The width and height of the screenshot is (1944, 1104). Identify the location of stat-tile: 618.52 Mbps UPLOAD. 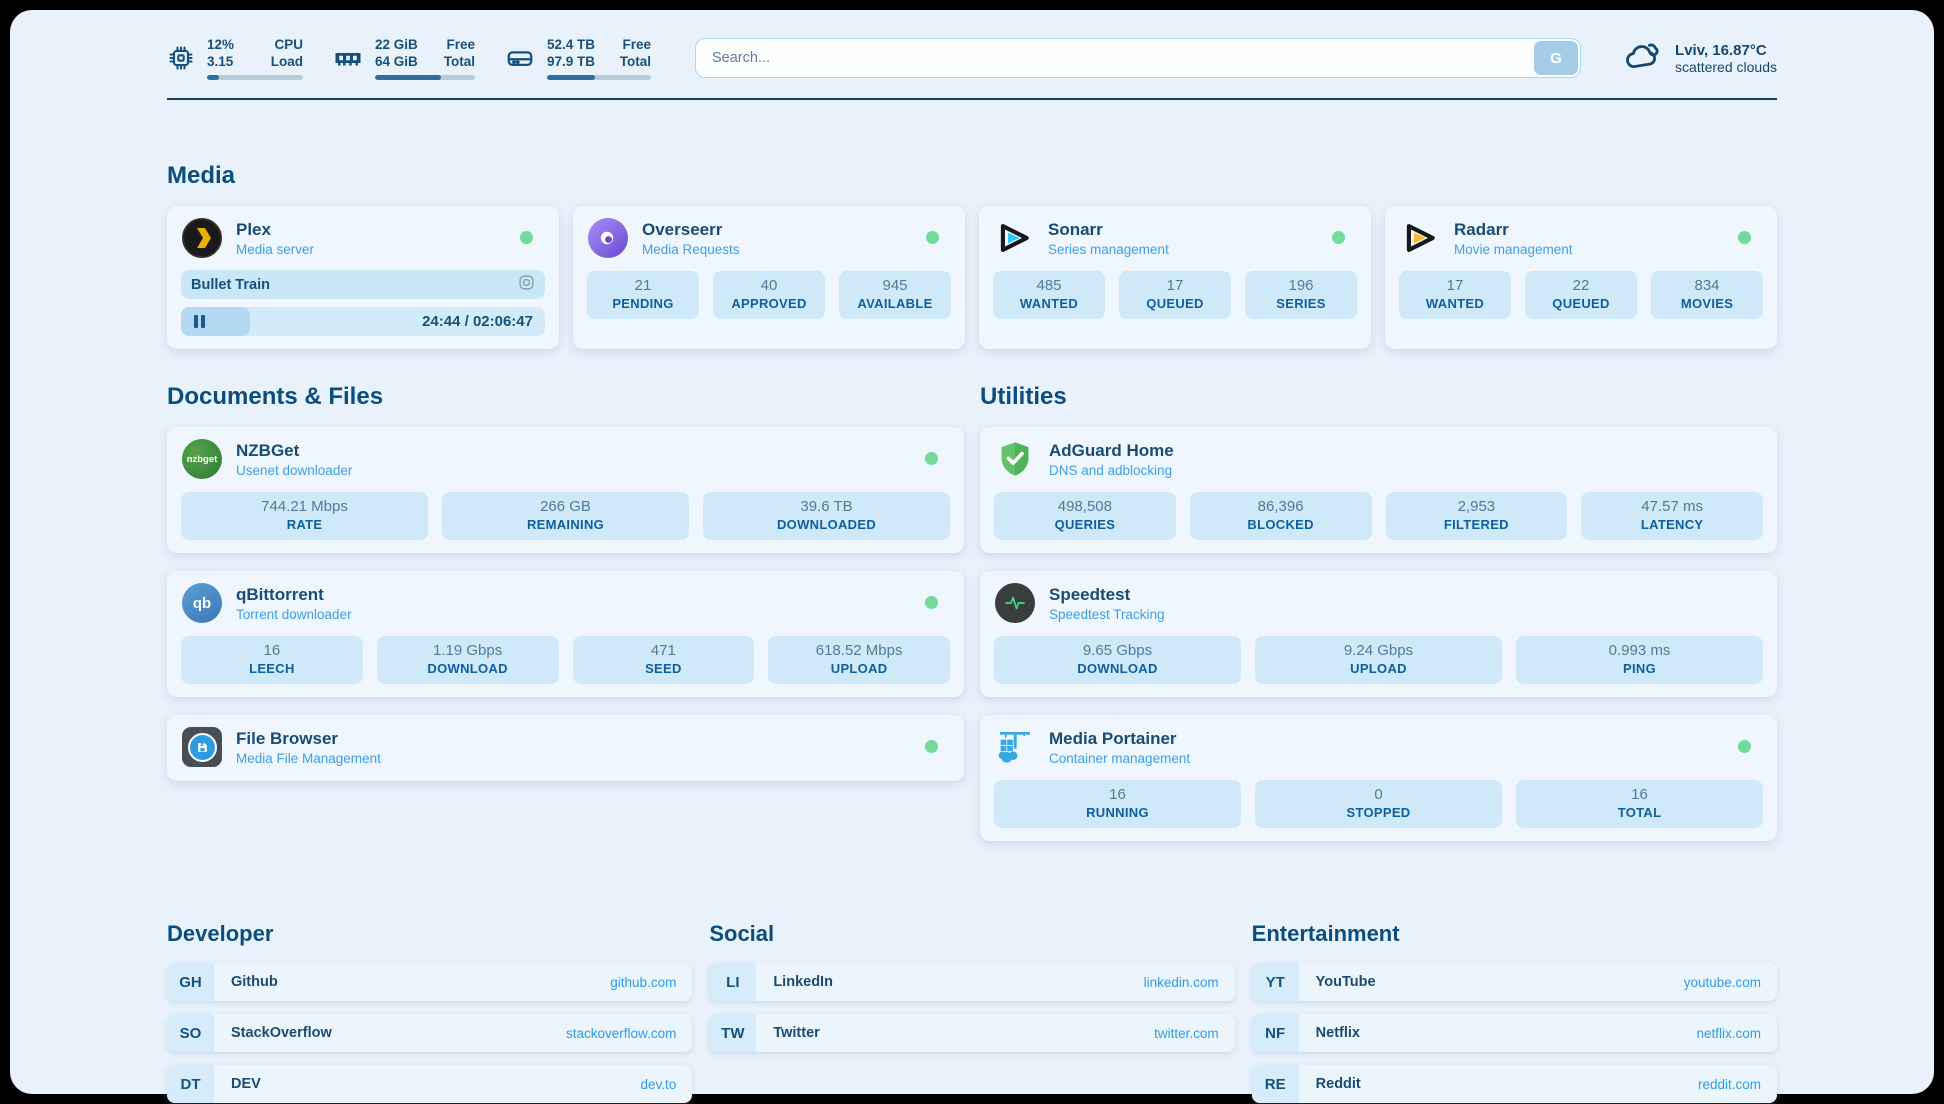
(859, 660).